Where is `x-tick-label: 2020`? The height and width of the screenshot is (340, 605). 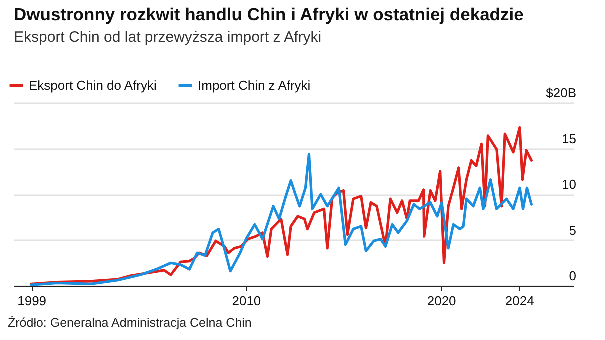
x-tick-label: 2020 is located at coordinates (441, 301).